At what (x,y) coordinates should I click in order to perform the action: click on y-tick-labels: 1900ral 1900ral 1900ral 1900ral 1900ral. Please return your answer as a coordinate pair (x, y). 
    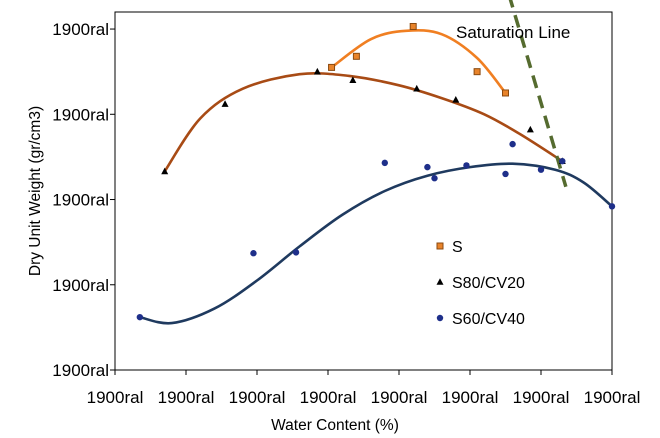
    Looking at the image, I should click on (80, 200).